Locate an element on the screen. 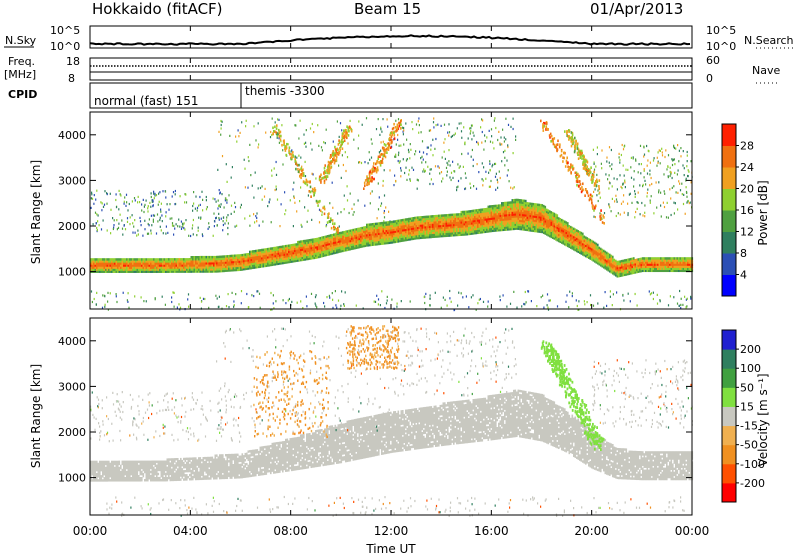  freq-left-tick-top: 18 is located at coordinates (73, 61).